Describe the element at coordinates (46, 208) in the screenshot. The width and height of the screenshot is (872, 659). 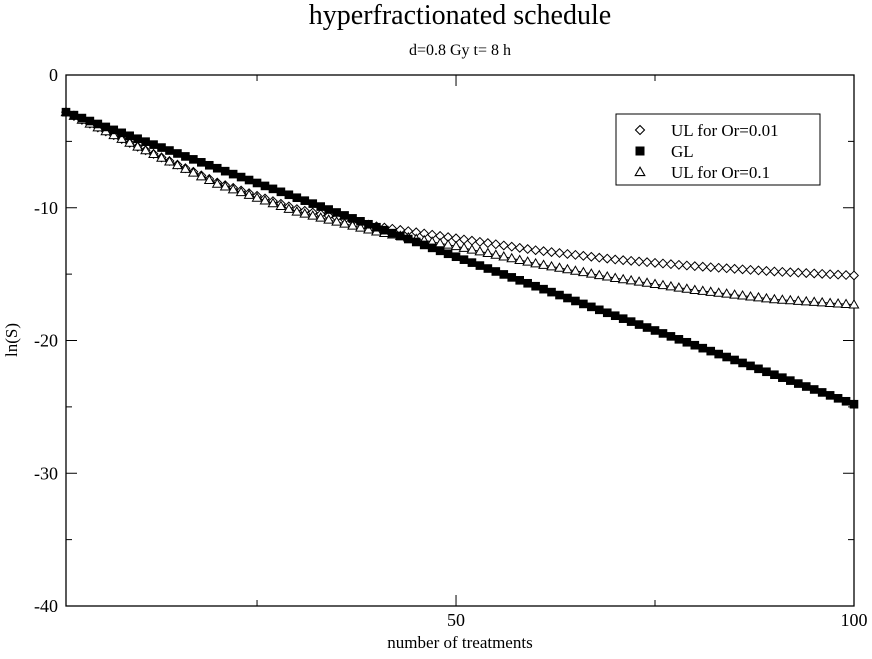
I see `y-tick-label: -10` at that location.